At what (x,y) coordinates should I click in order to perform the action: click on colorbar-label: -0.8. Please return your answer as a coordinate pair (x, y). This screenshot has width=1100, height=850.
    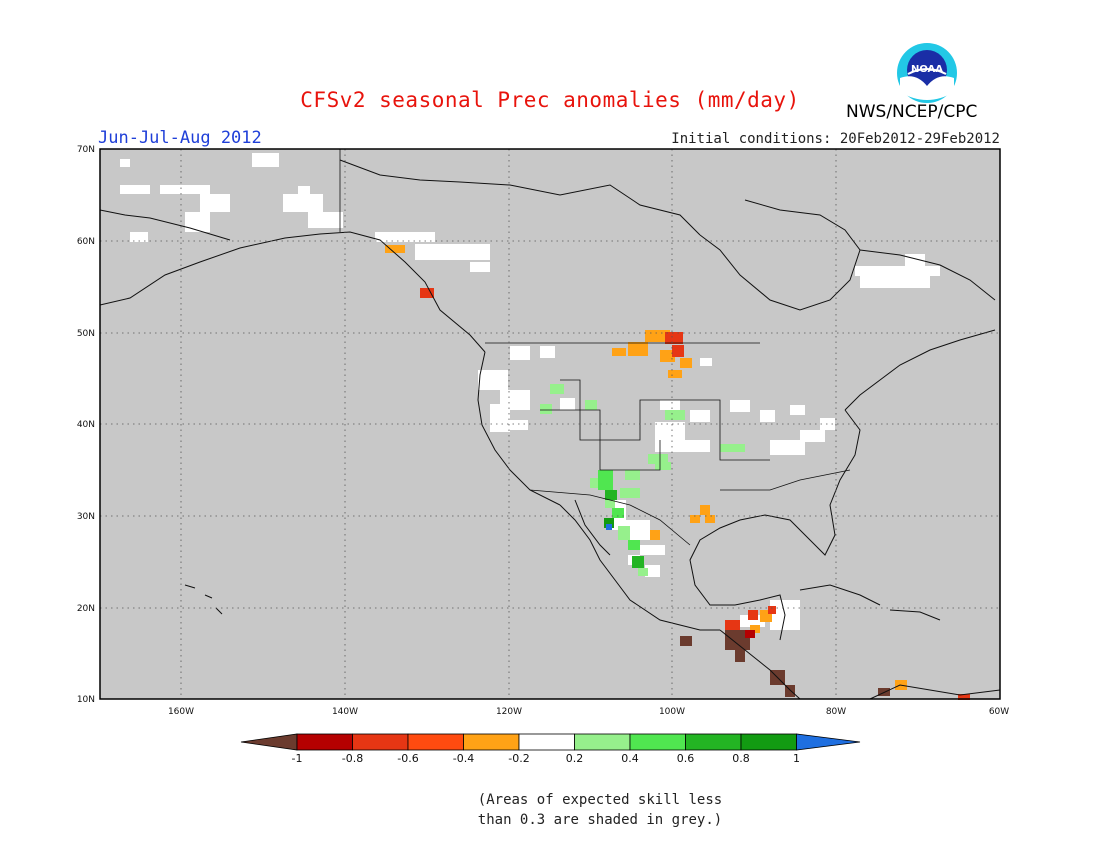
    Looking at the image, I should click on (352, 758).